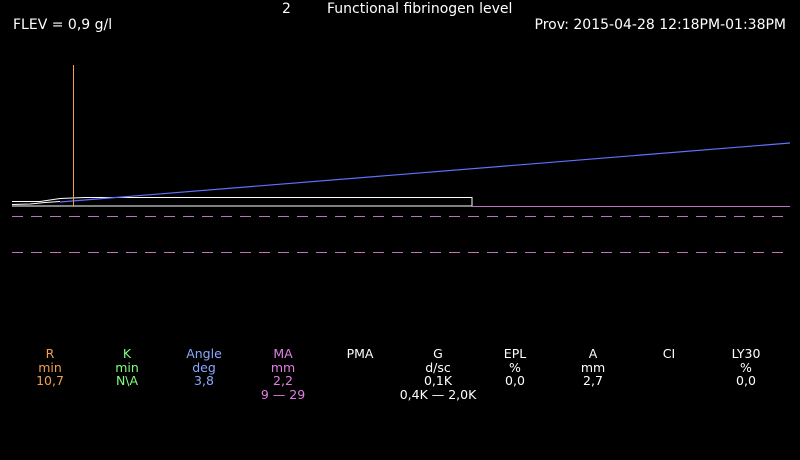  Describe the element at coordinates (127, 380) in the screenshot. I see `param-k-value: N\A` at that location.